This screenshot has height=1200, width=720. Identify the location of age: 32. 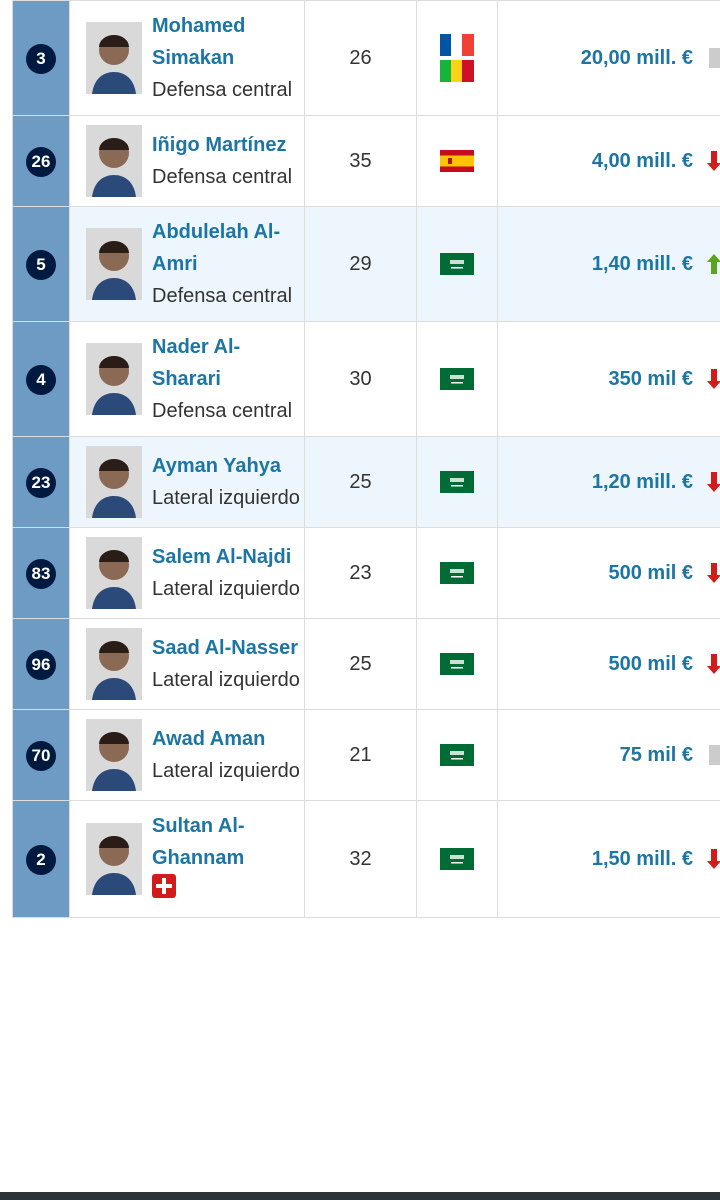
(360, 859).